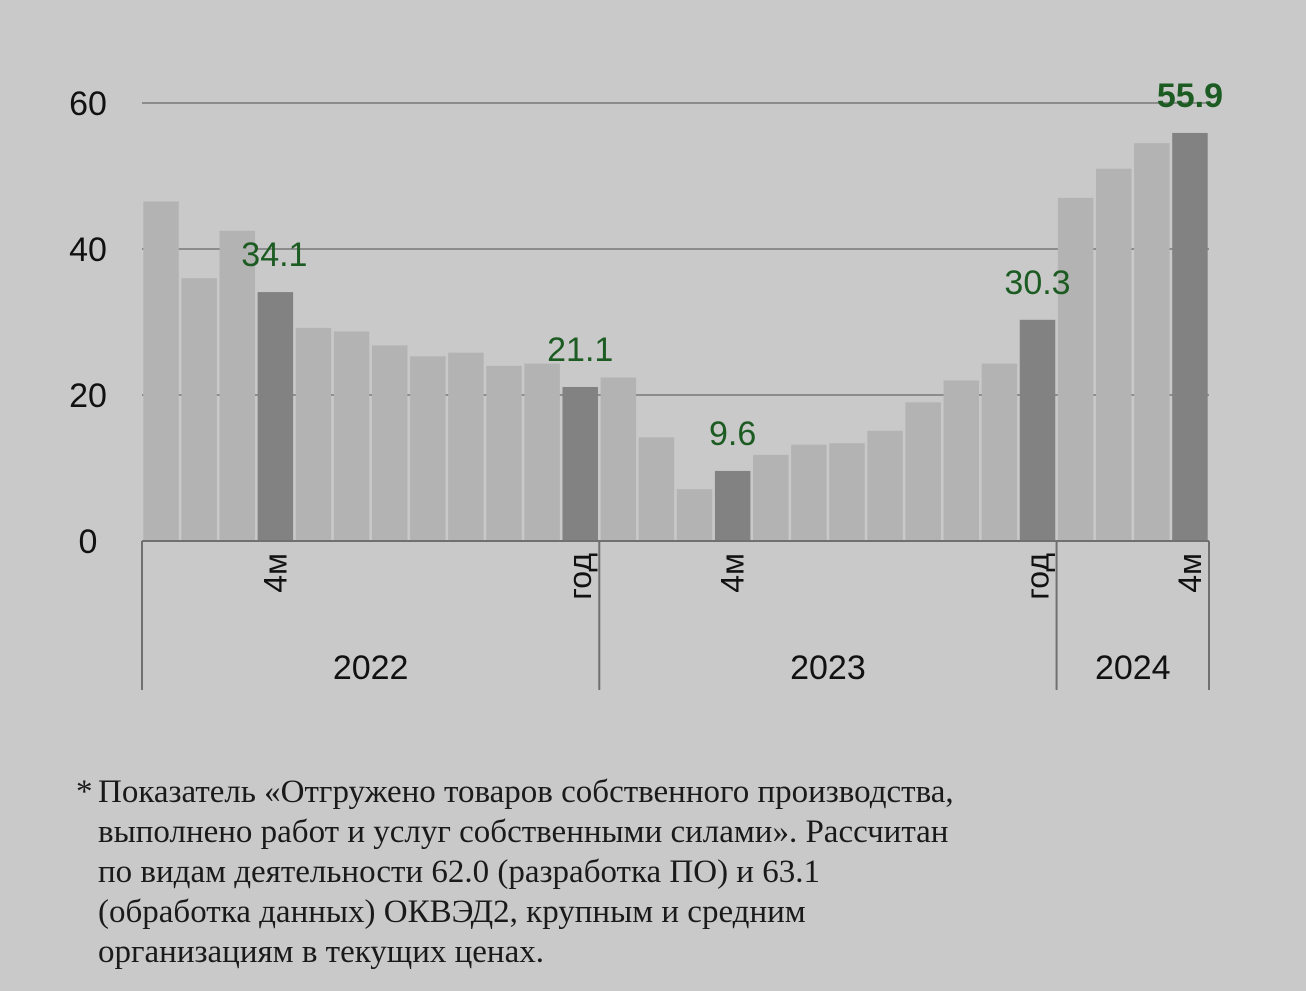  I want to click on data-label: 34.1, so click(274, 255).